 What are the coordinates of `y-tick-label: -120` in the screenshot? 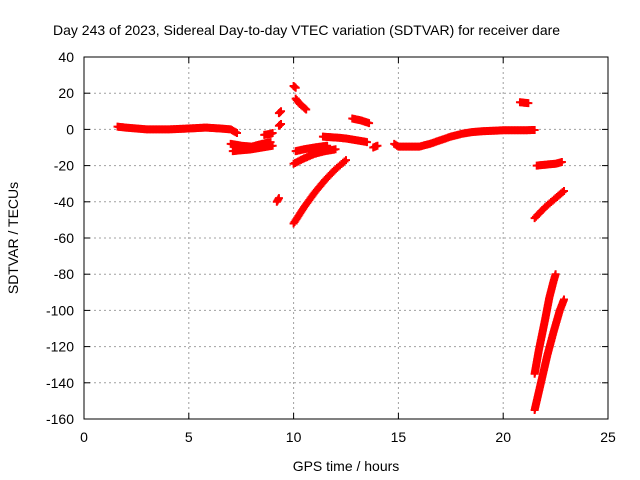 It's located at (60, 347).